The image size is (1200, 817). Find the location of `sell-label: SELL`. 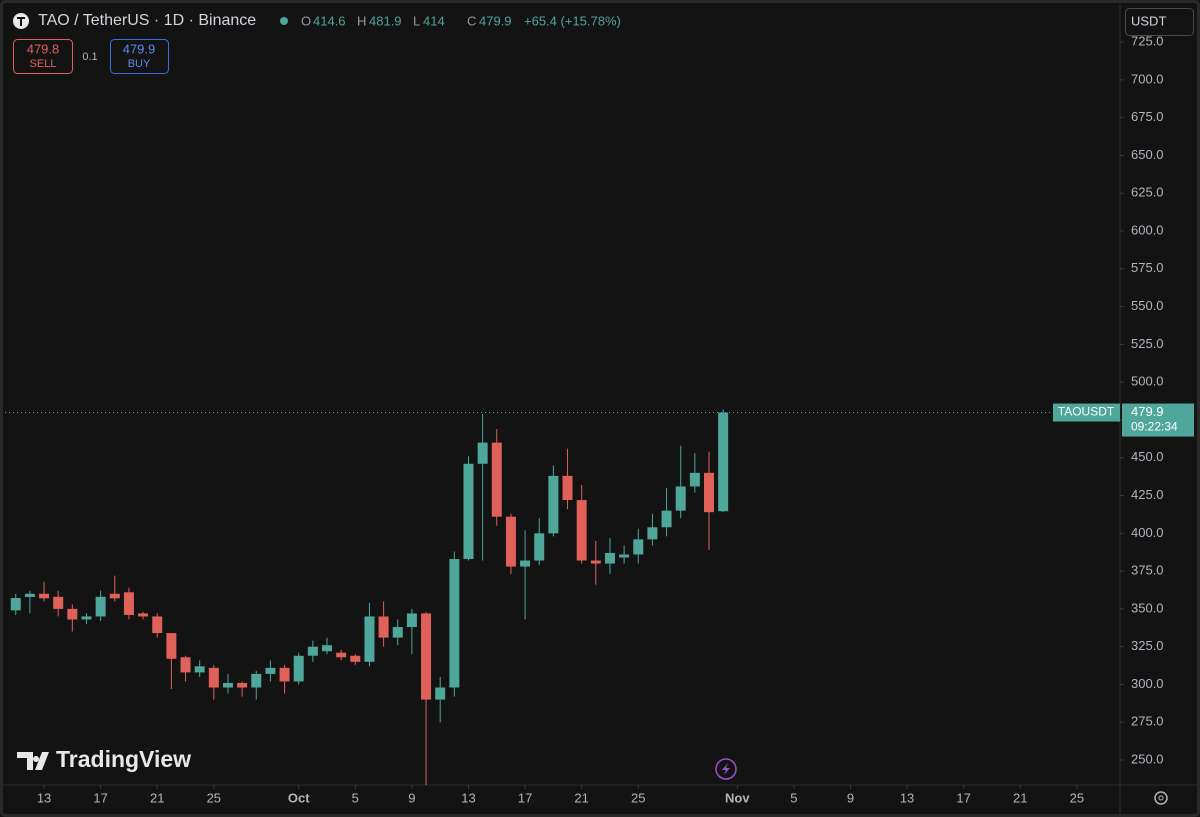

sell-label: SELL is located at coordinates (43, 64).